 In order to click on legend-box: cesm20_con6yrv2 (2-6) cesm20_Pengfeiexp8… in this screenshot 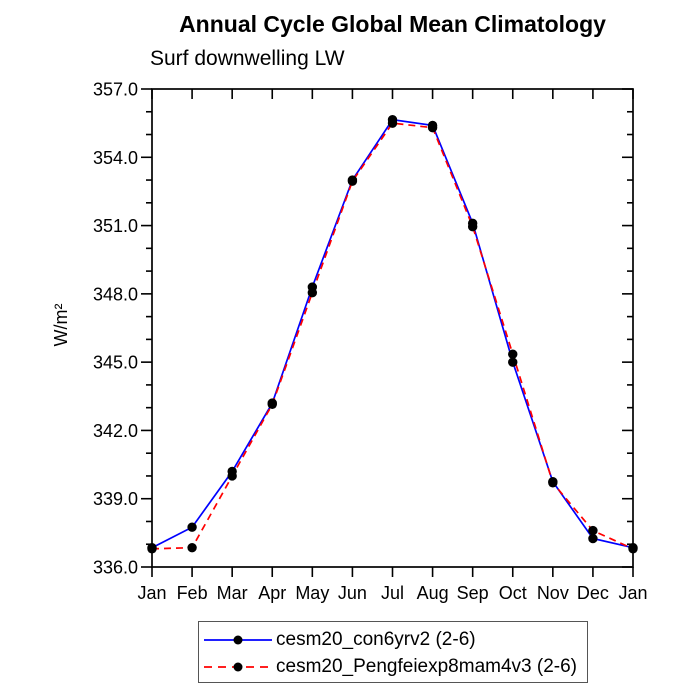, I will do `click(393, 652)`.